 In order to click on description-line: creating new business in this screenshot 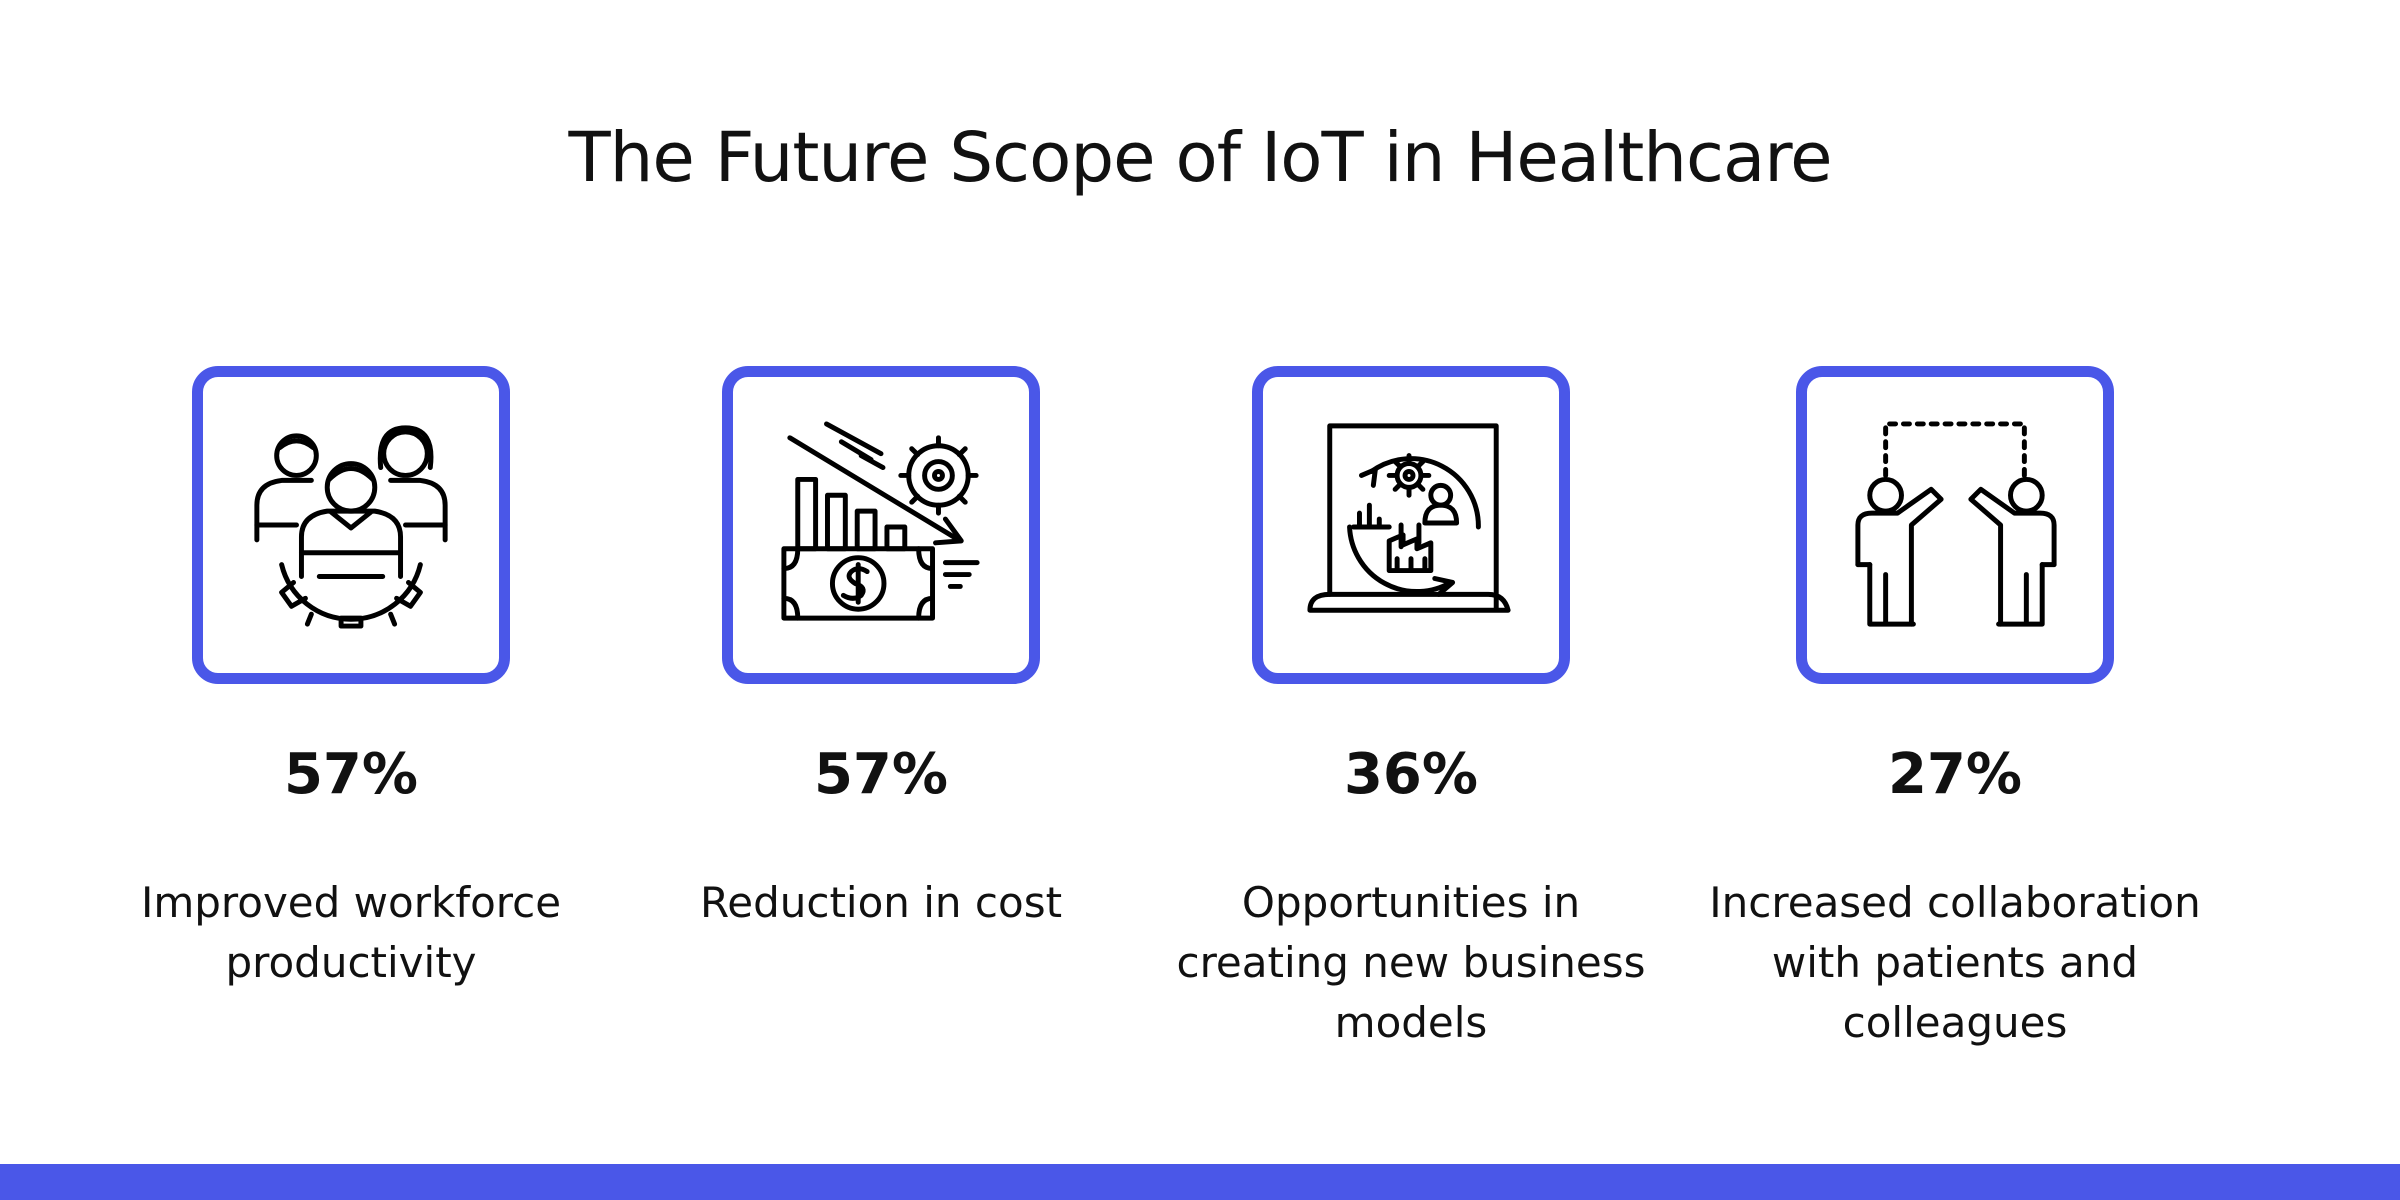, I will do `click(1411, 962)`.